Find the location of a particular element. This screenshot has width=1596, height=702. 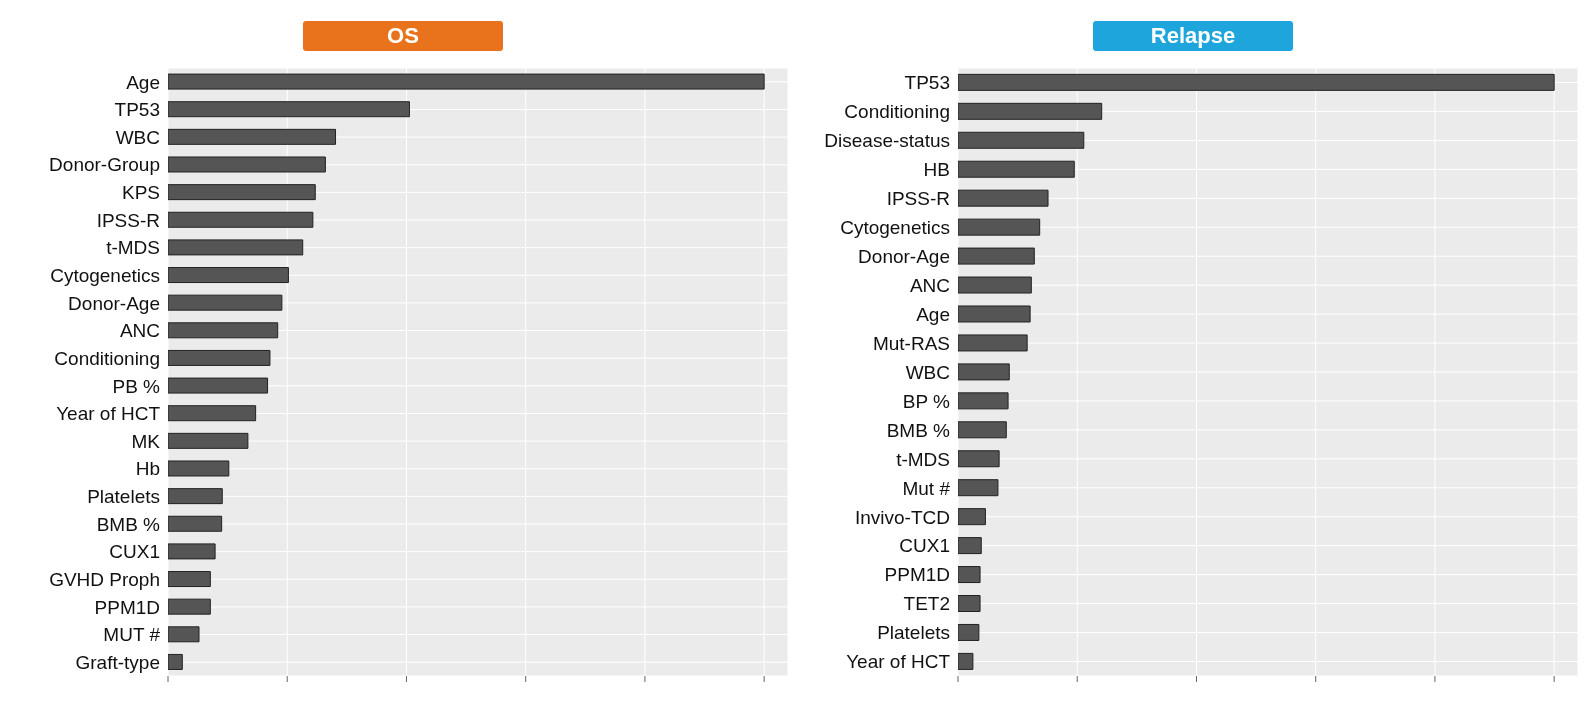

y-tick-label: KPS is located at coordinates (140, 193).